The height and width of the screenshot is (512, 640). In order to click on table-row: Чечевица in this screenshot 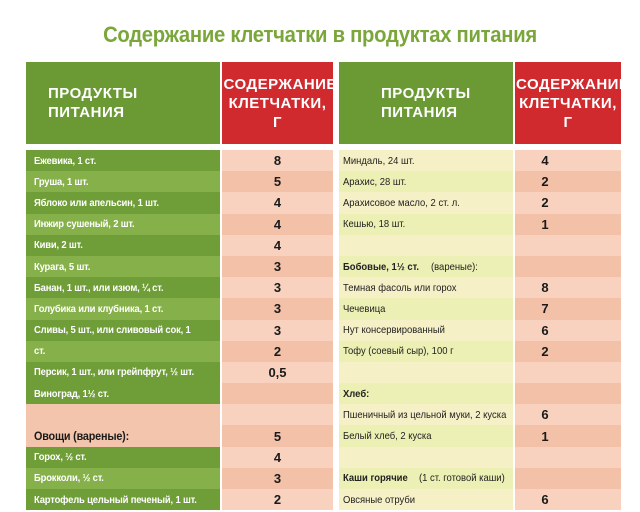, I will do `click(426, 309)`.